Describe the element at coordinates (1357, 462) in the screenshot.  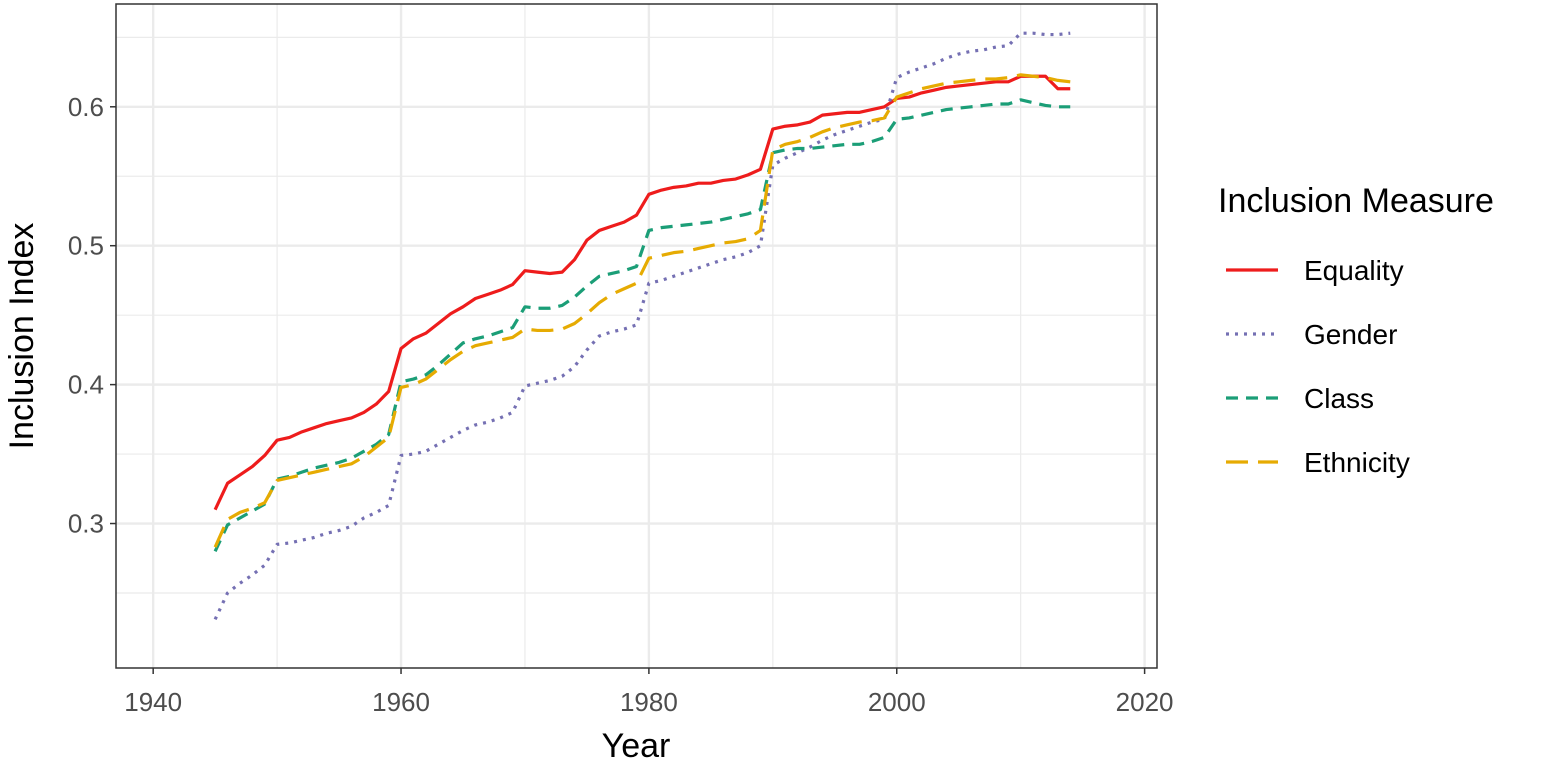
I see `legend-label-ethnicity: Ethnicity` at that location.